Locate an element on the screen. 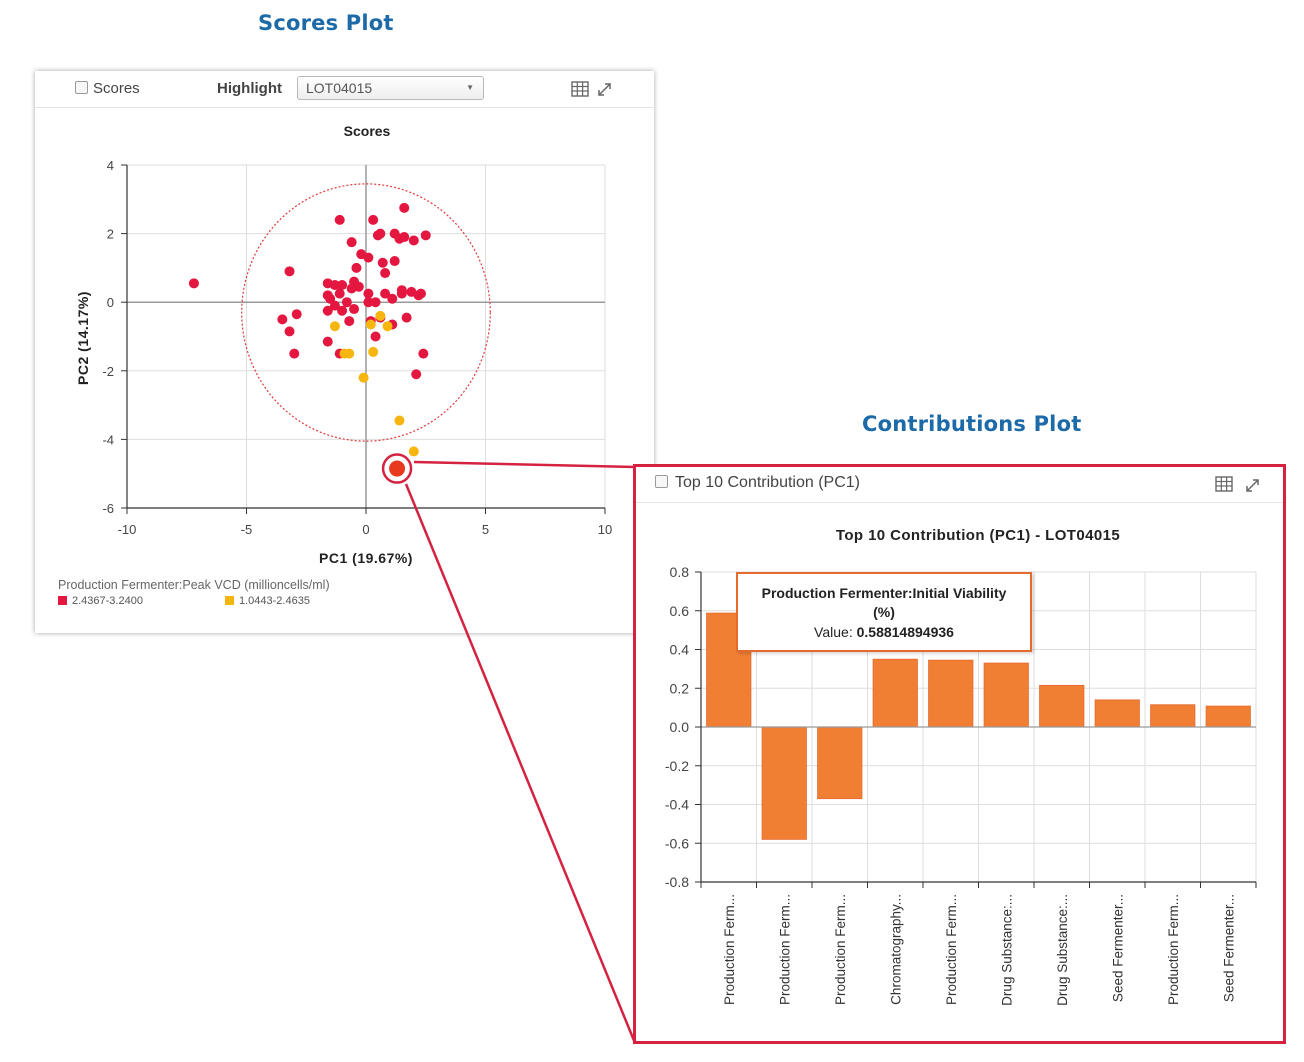 The height and width of the screenshot is (1062, 1304). legend-swatch-yellow is located at coordinates (229, 600).